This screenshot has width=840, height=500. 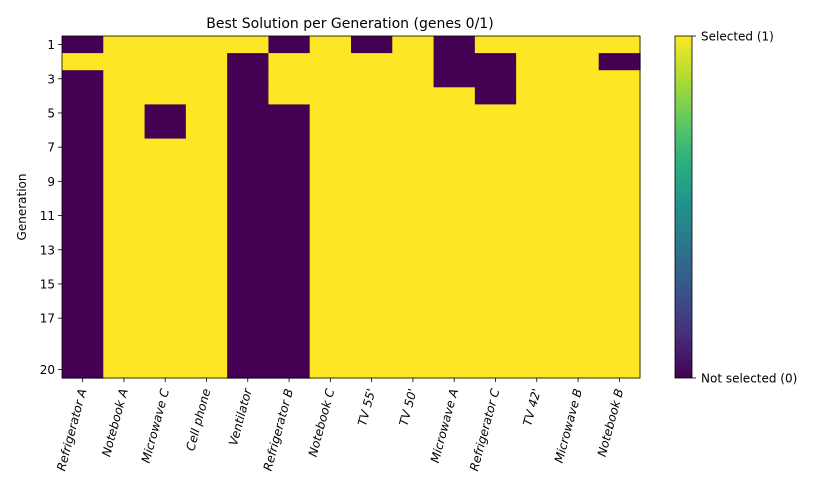 What do you see at coordinates (155, 426) in the screenshot?
I see `x-tick-label: Microwave C` at bounding box center [155, 426].